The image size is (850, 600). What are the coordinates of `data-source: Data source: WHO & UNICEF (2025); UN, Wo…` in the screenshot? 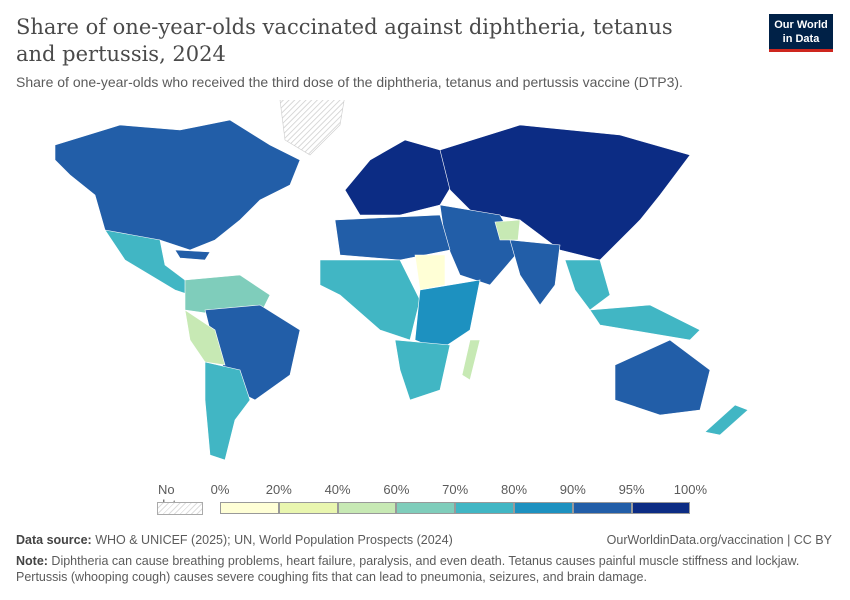 It's located at (234, 540).